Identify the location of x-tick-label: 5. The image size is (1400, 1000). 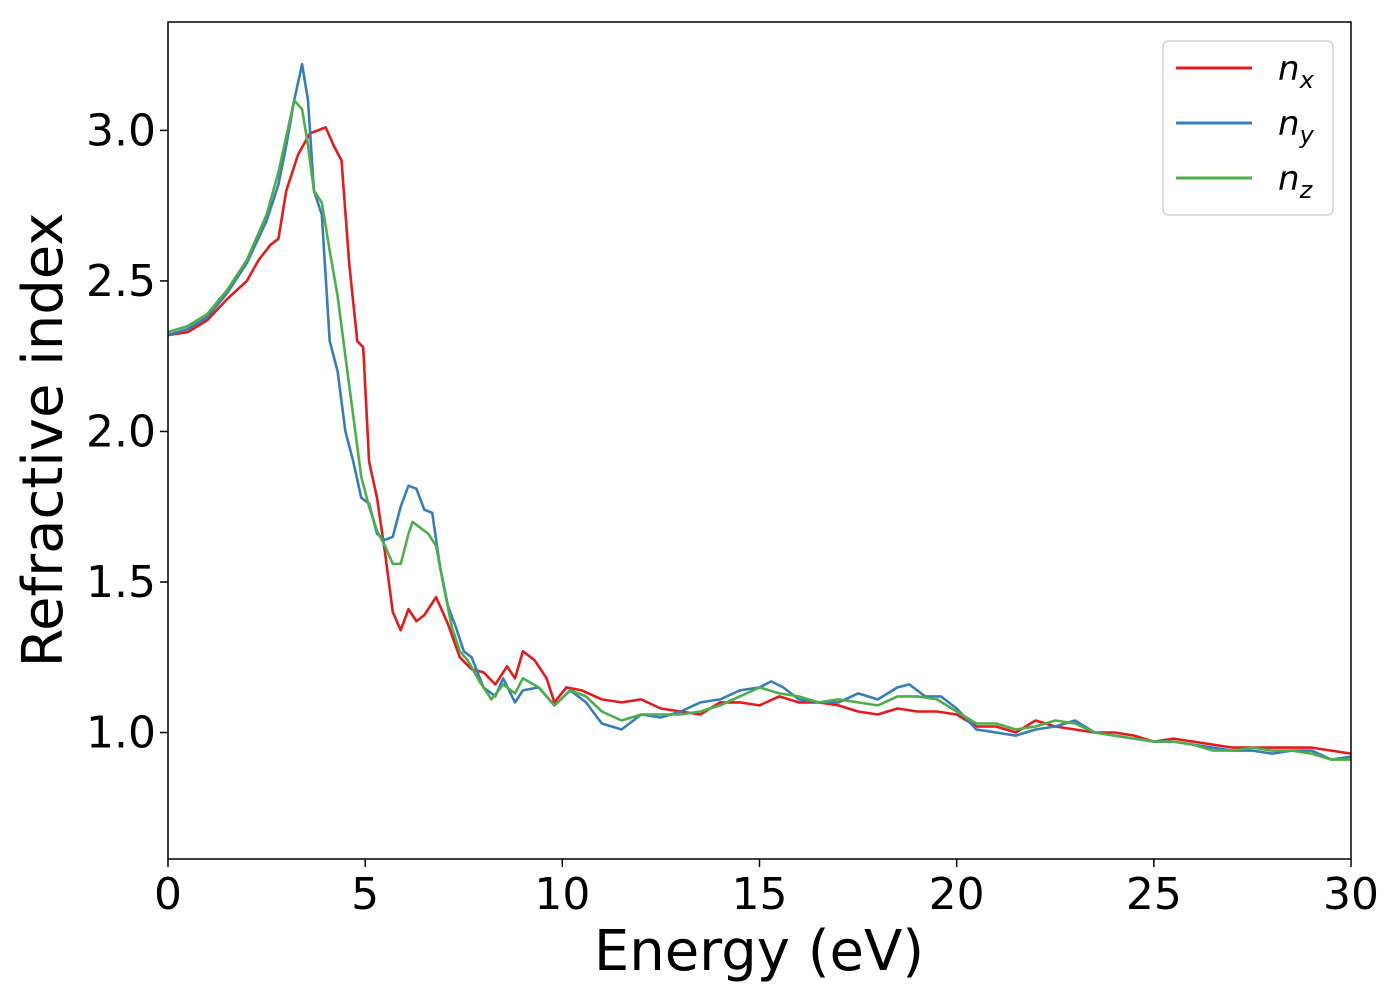
(365, 894).